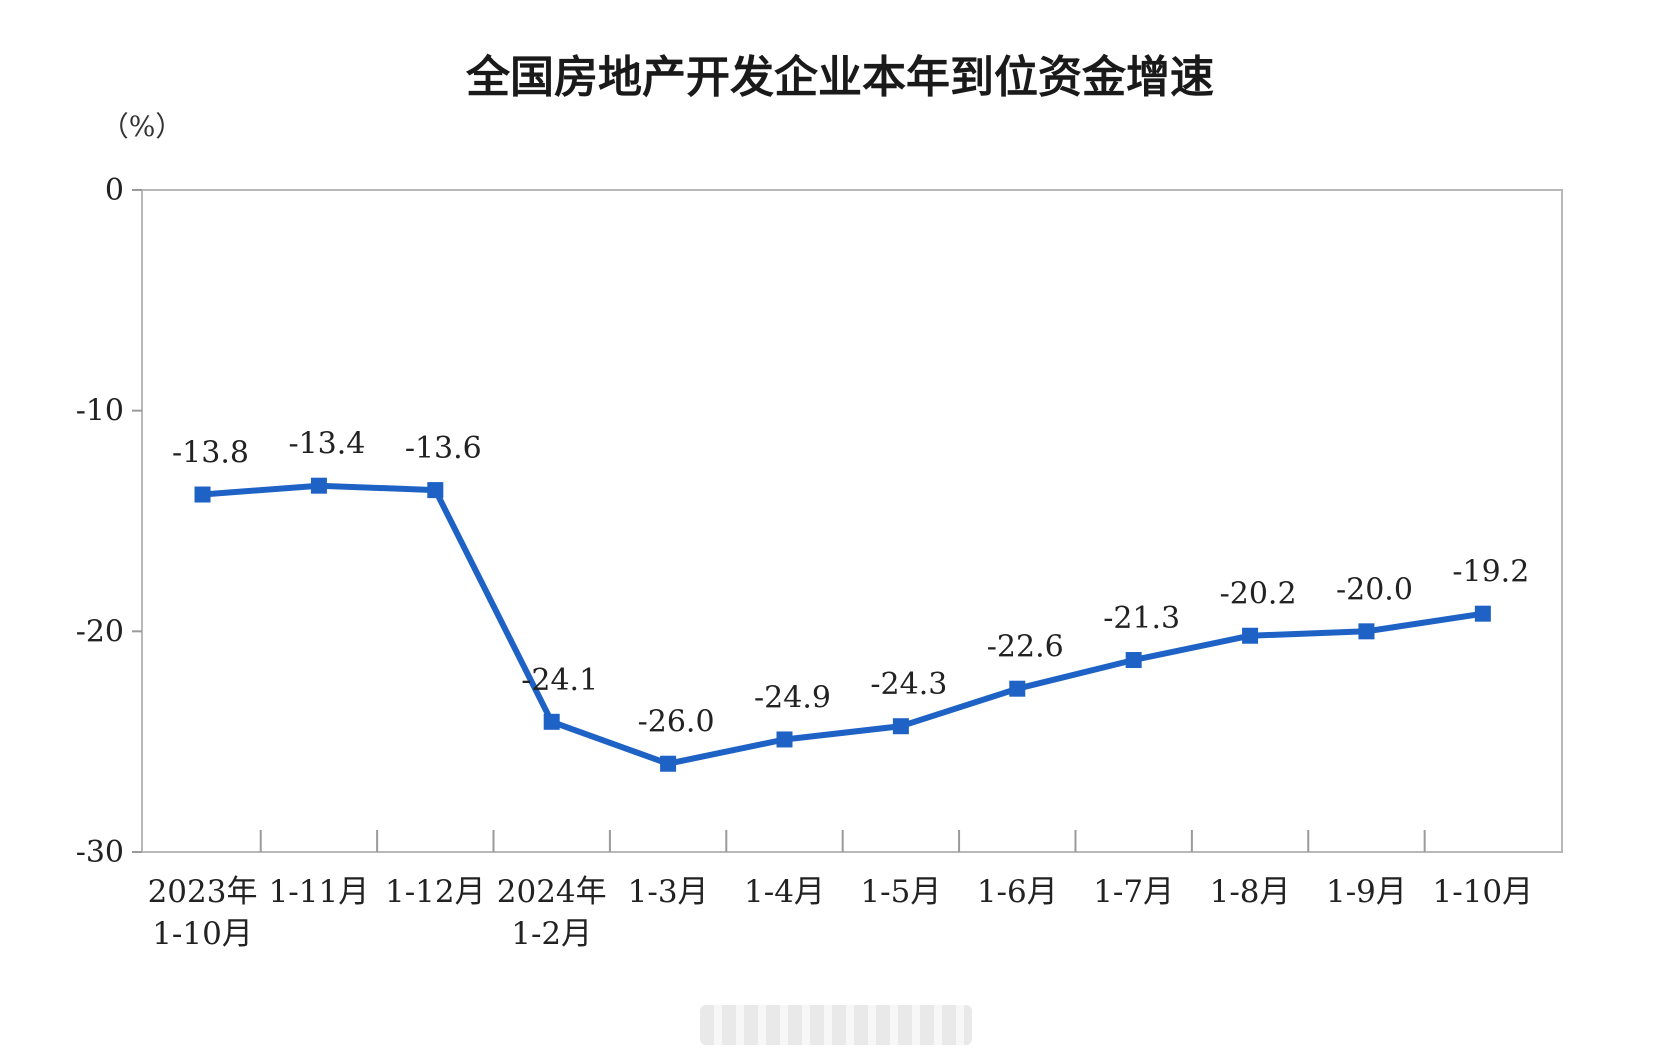 This screenshot has height=1056, width=1662. What do you see at coordinates (559, 680) in the screenshot?
I see `data-label: -24.1` at bounding box center [559, 680].